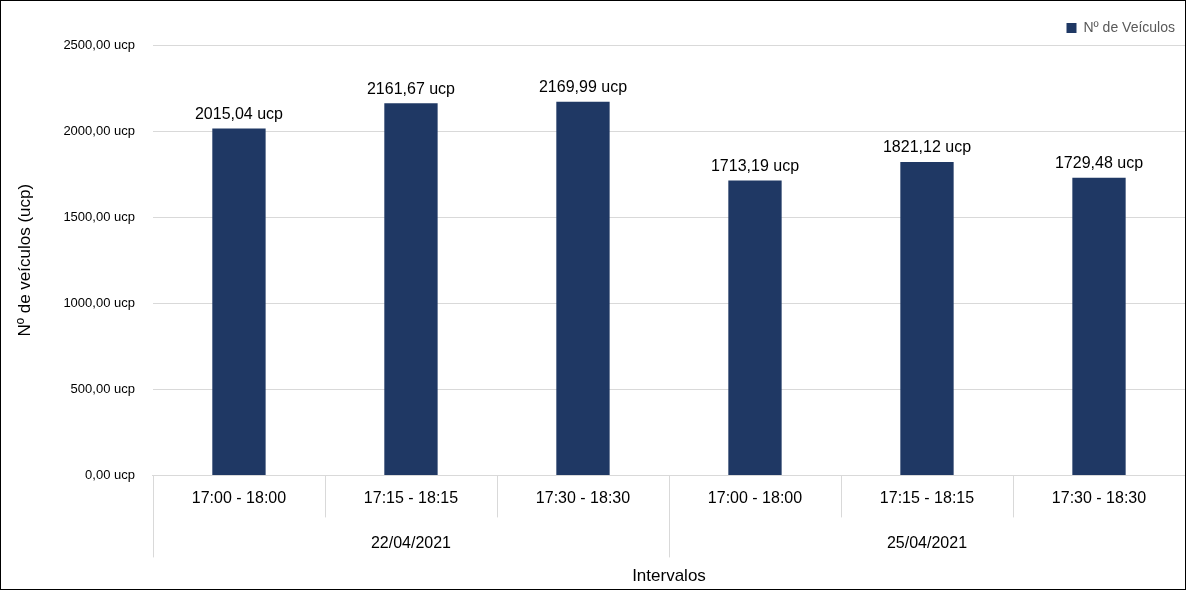 The image size is (1186, 590). I want to click on data-label: 2161,67 ucp, so click(411, 88).